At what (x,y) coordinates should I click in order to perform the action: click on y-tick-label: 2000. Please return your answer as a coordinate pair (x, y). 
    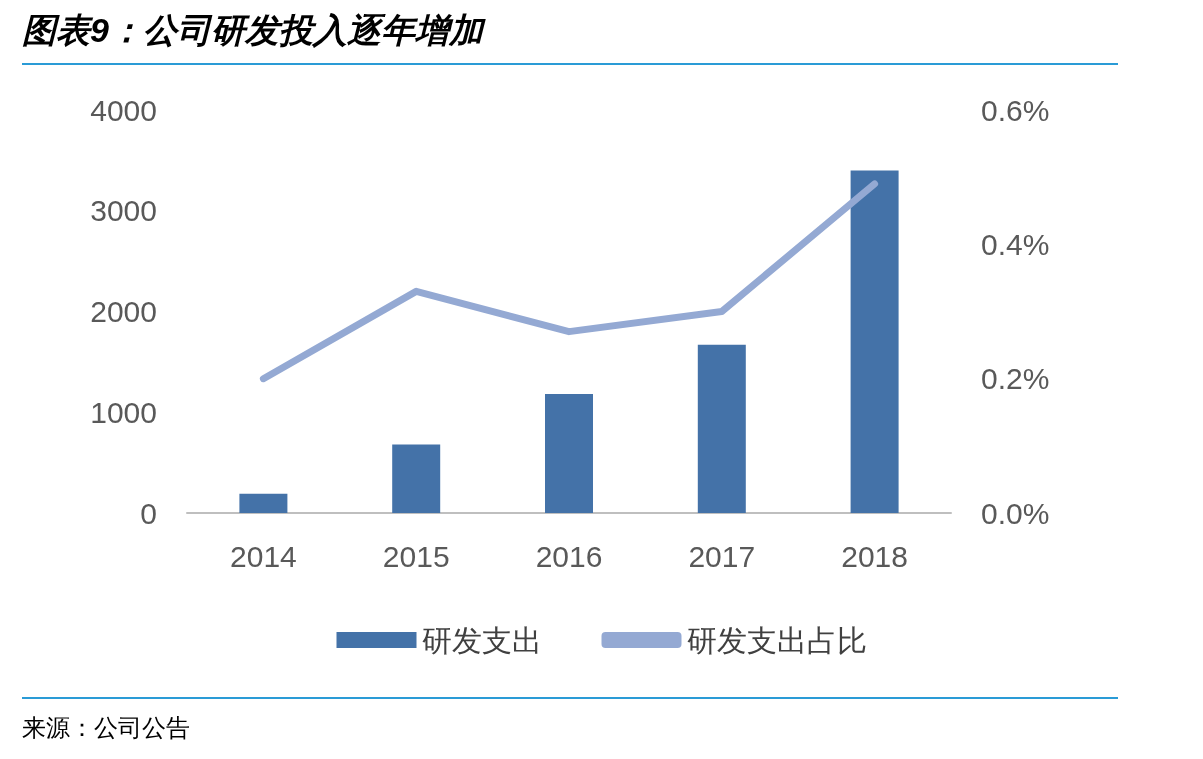
    Looking at the image, I should click on (123, 311).